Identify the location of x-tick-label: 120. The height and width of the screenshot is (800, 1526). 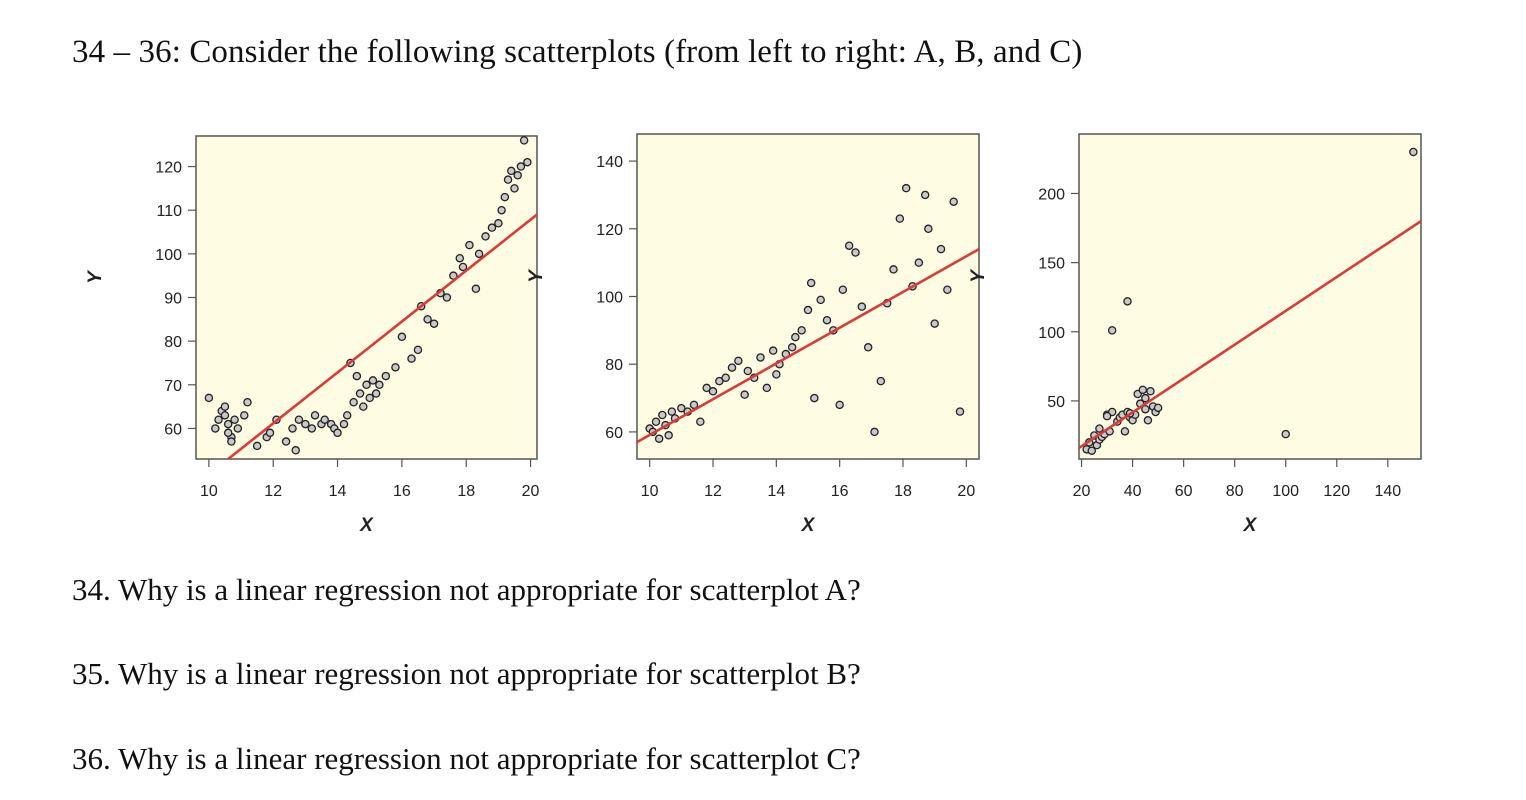
(1336, 491).